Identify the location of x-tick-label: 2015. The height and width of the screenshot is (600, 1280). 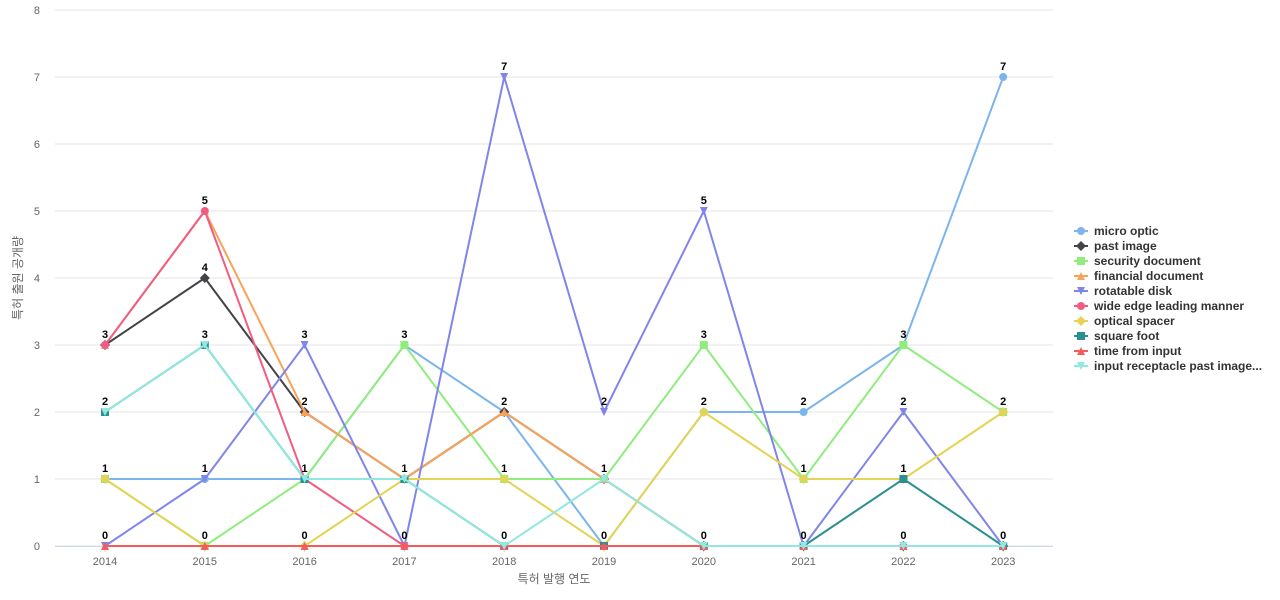
(205, 562).